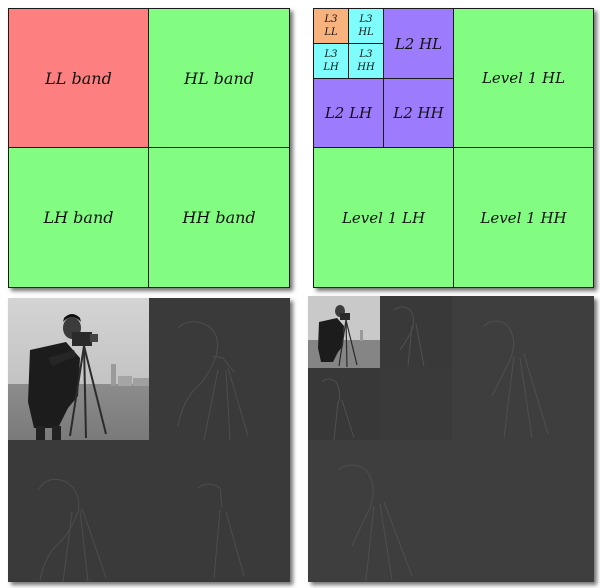  I want to click on l2-hl-cell: L2 HL, so click(418, 43).